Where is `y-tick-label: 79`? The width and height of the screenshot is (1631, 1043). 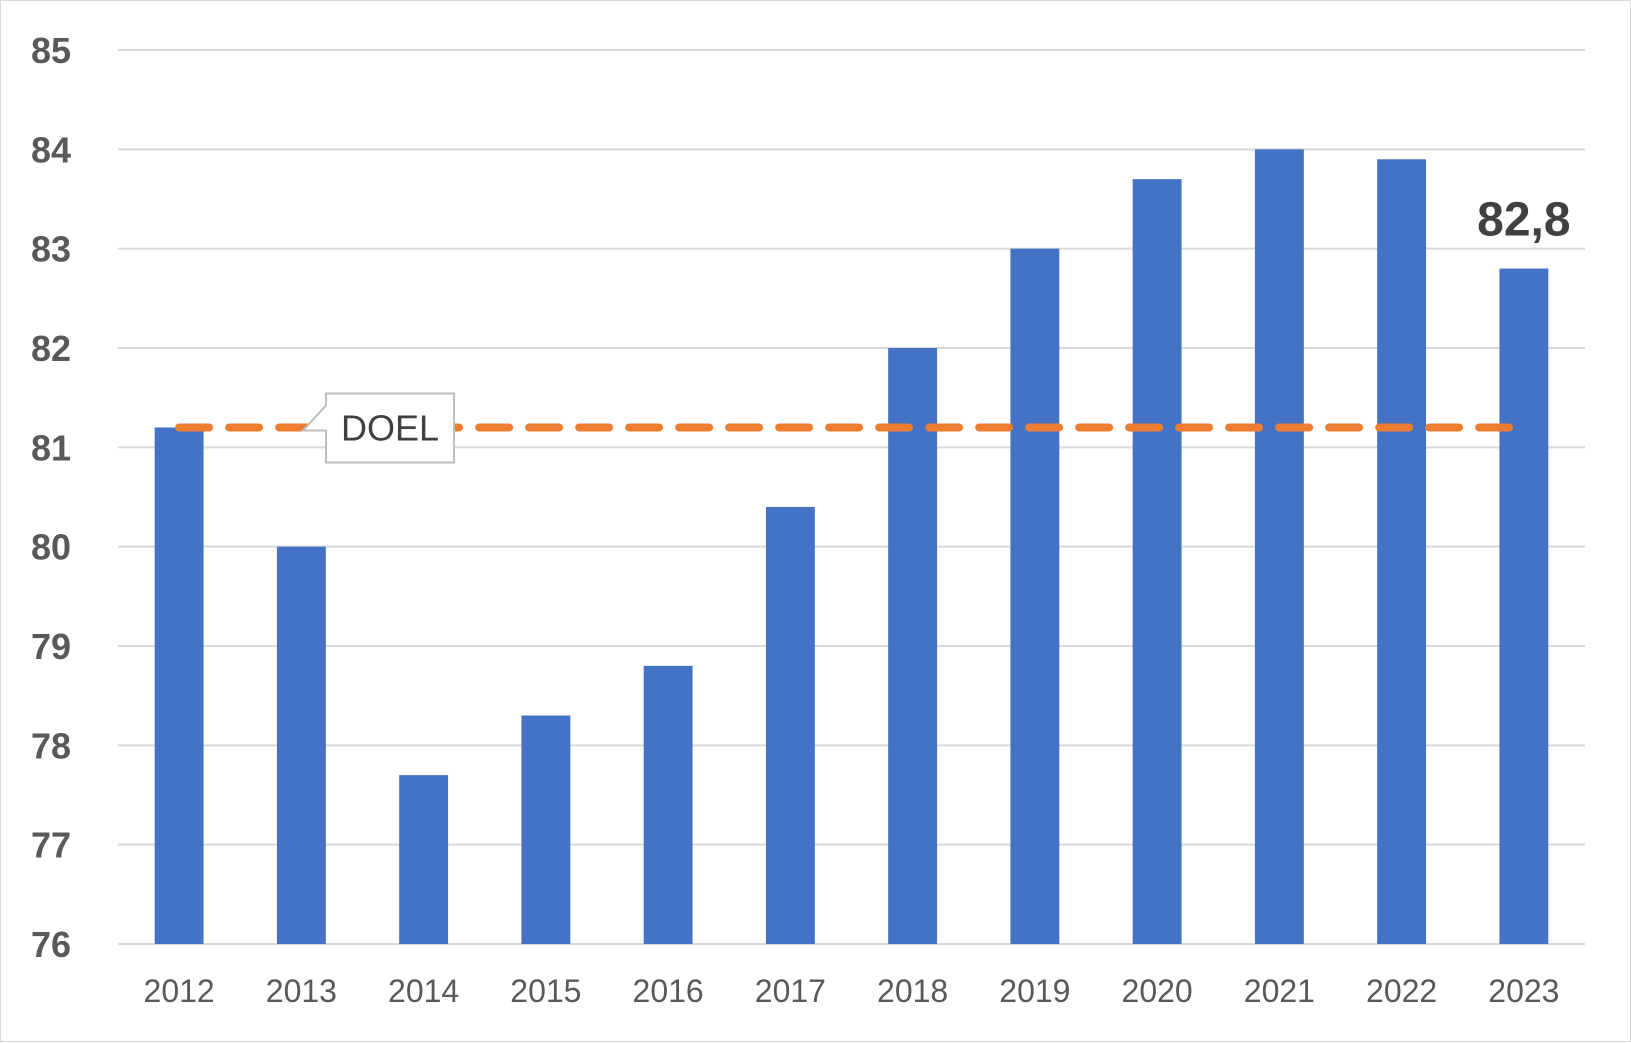 y-tick-label: 79 is located at coordinates (51, 646).